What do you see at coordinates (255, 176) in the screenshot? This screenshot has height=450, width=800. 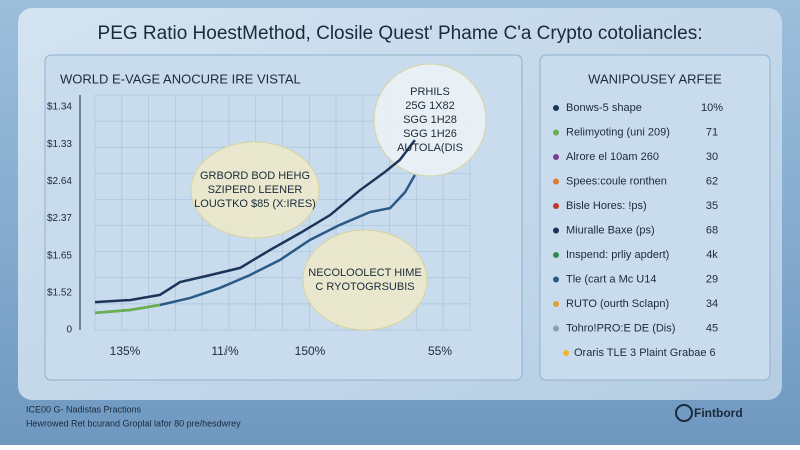 I see `annotation-text: GRBORD BOD HEHG` at bounding box center [255, 176].